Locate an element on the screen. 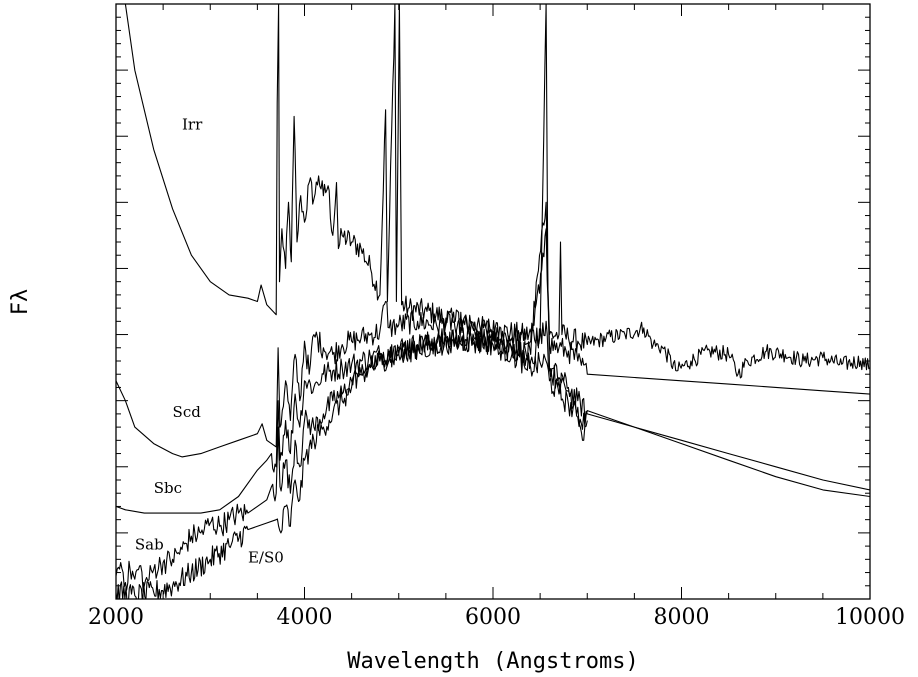 The width and height of the screenshot is (918, 677). y-axis-title: Fλ is located at coordinates (20, 302).